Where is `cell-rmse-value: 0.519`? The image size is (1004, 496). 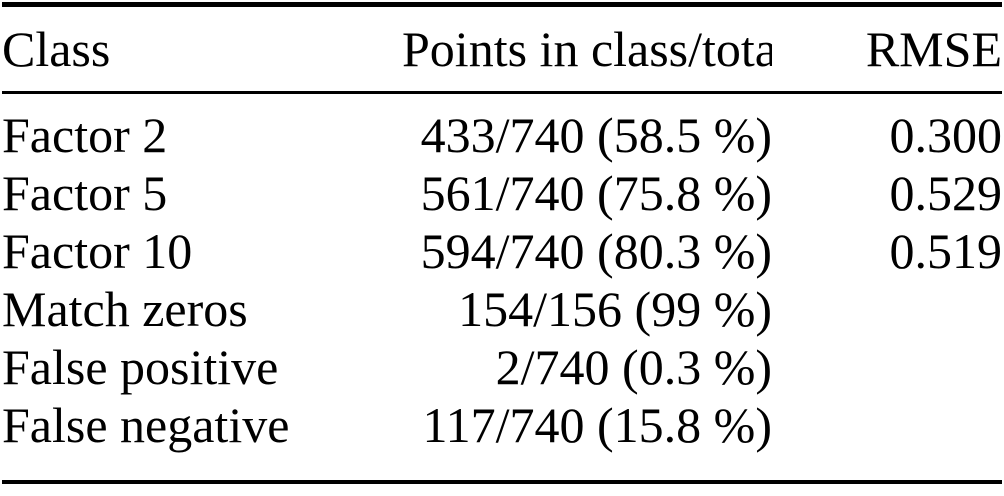
cell-rmse-value: 0.519 is located at coordinates (946, 250).